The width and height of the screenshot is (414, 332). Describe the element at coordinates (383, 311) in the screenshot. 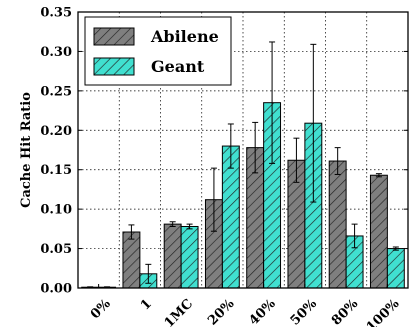

I see `x-tick-label: 100%` at that location.